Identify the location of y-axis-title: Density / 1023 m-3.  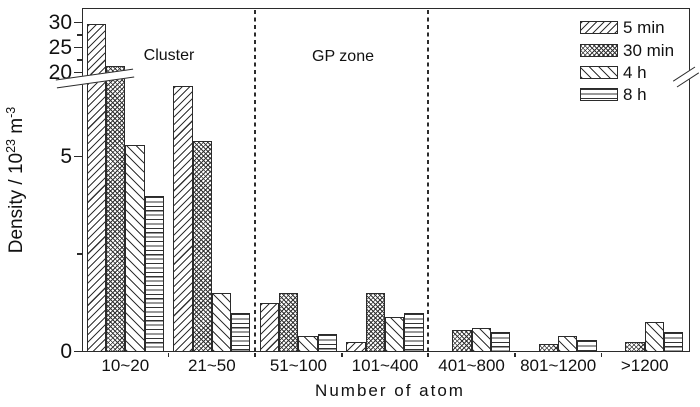
(16, 180).